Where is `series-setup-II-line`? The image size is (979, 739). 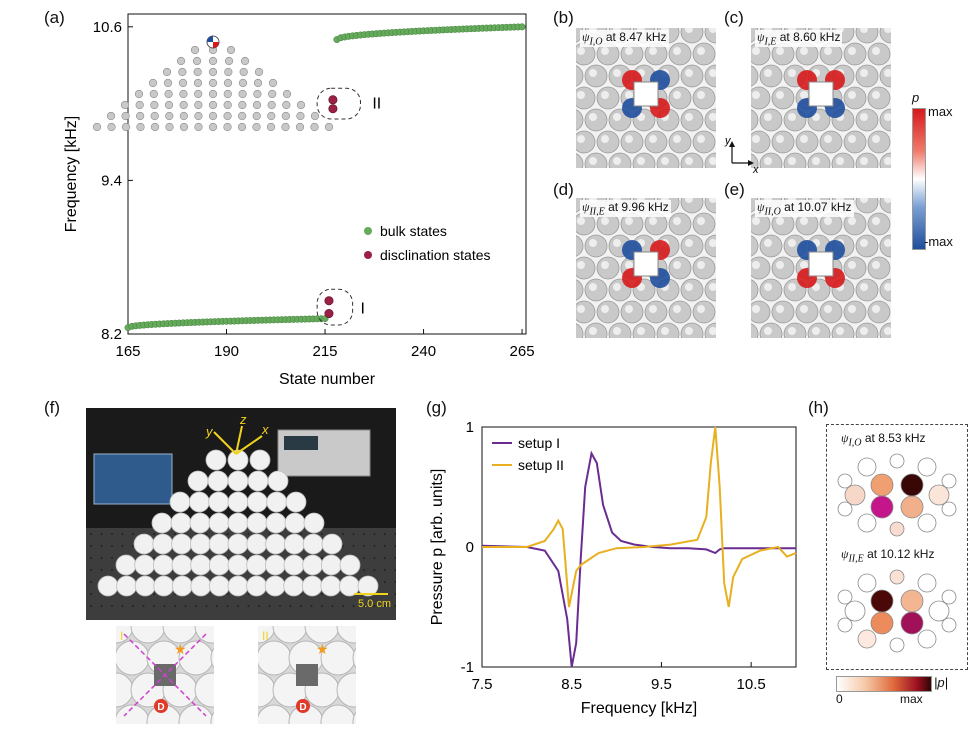
series-setup-II-line is located at coordinates (639, 517).